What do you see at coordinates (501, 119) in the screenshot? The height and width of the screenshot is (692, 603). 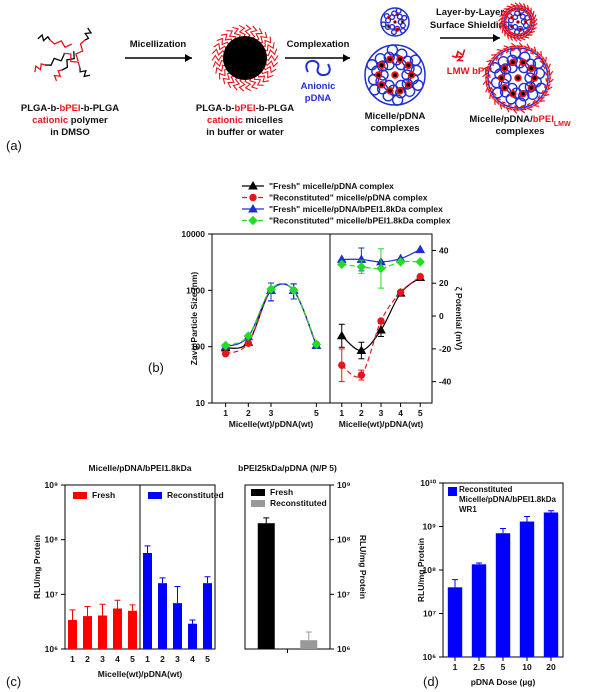 I see `caption-part: Micelle/pDNA/` at bounding box center [501, 119].